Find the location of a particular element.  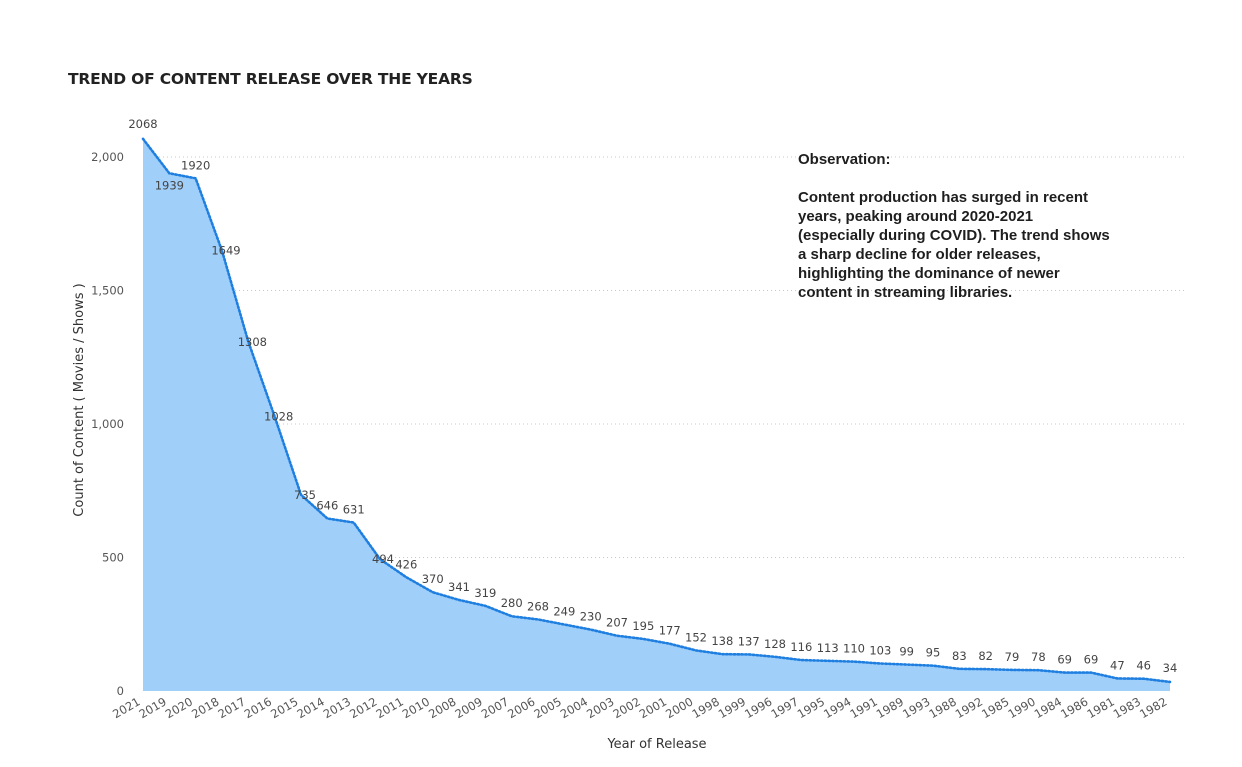

y-tick-label: 0 is located at coordinates (120, 691).